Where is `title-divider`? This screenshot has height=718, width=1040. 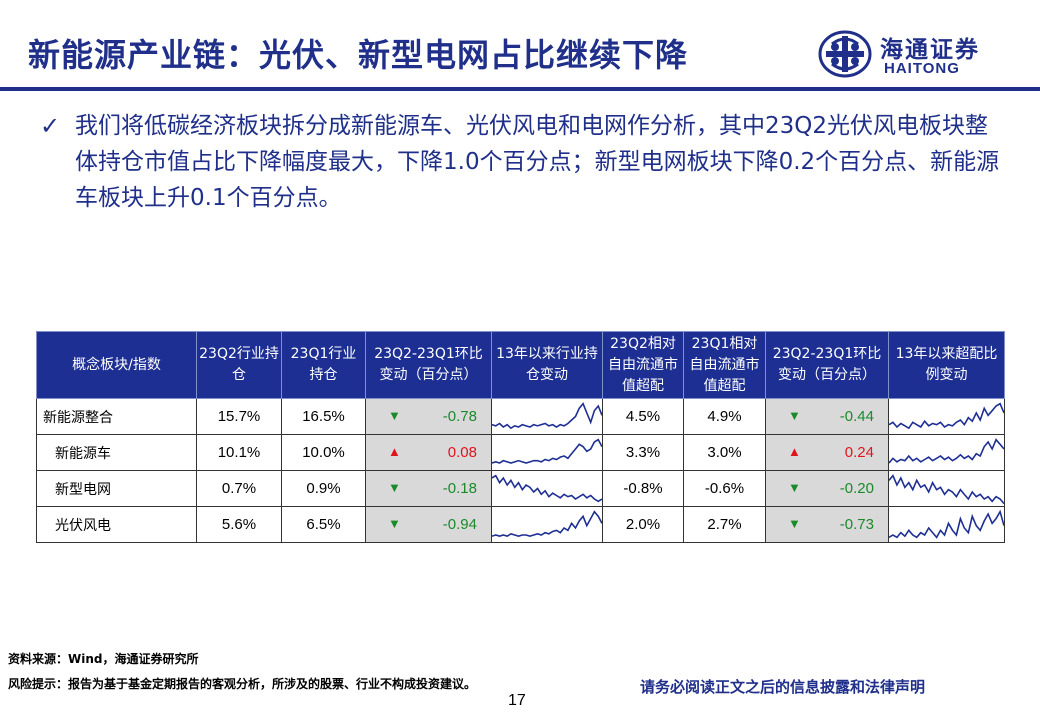
title-divider is located at coordinates (520, 89).